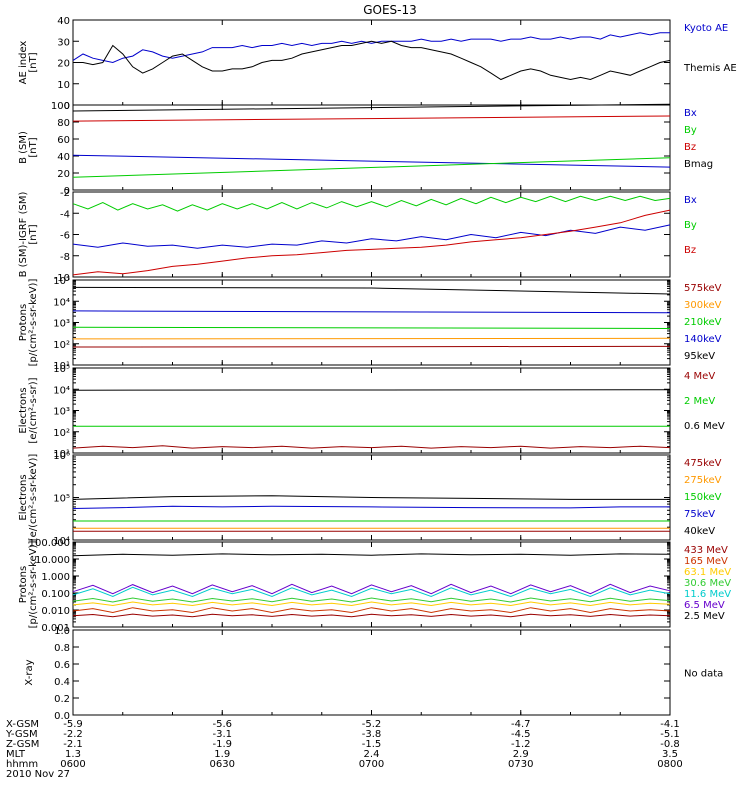 Image resolution: width=750 pixels, height=800 pixels. Describe the element at coordinates (73, 734) in the screenshot. I see `x-row-value: -2.2` at that location.